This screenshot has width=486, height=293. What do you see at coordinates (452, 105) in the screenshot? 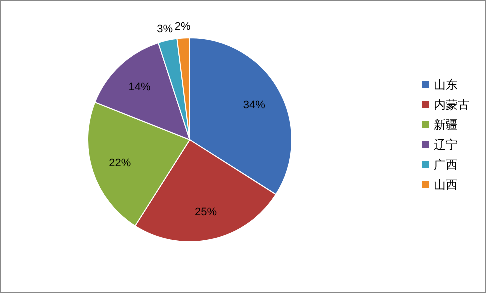
I see `legend-label: 内蒙古` at bounding box center [452, 105].